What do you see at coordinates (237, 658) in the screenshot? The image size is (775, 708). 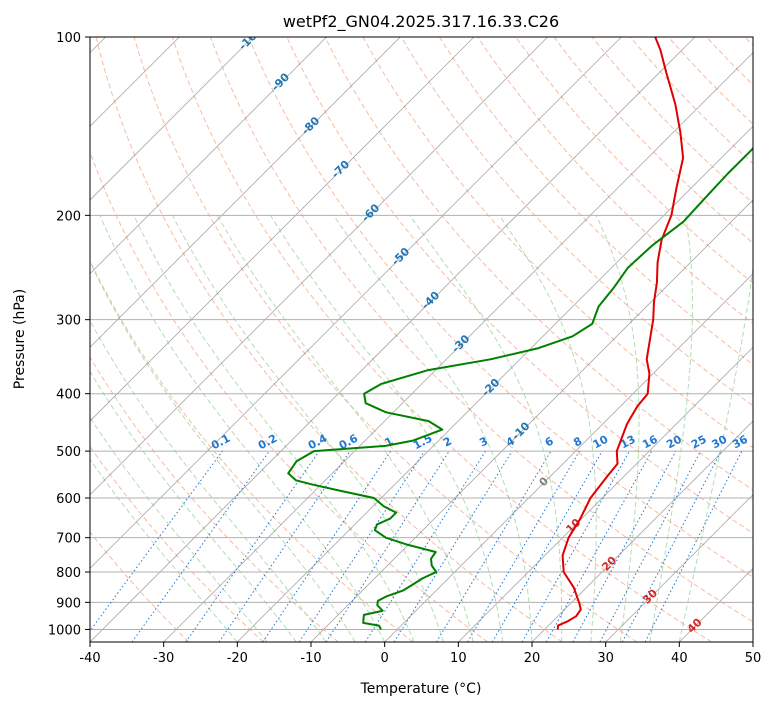 I see `x-tick-label: -20` at bounding box center [237, 658].